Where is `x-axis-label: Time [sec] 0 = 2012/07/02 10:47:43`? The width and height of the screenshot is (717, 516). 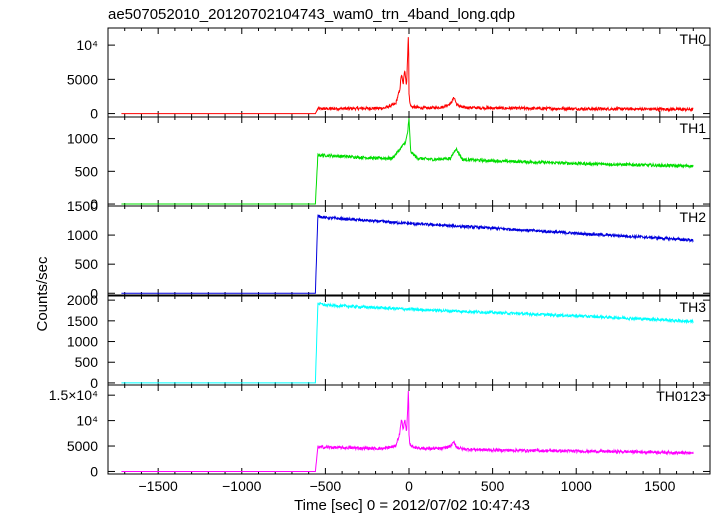
x-axis-label: Time [sec] 0 = 2012/07/02 10:47:43 is located at coordinates (412, 505).